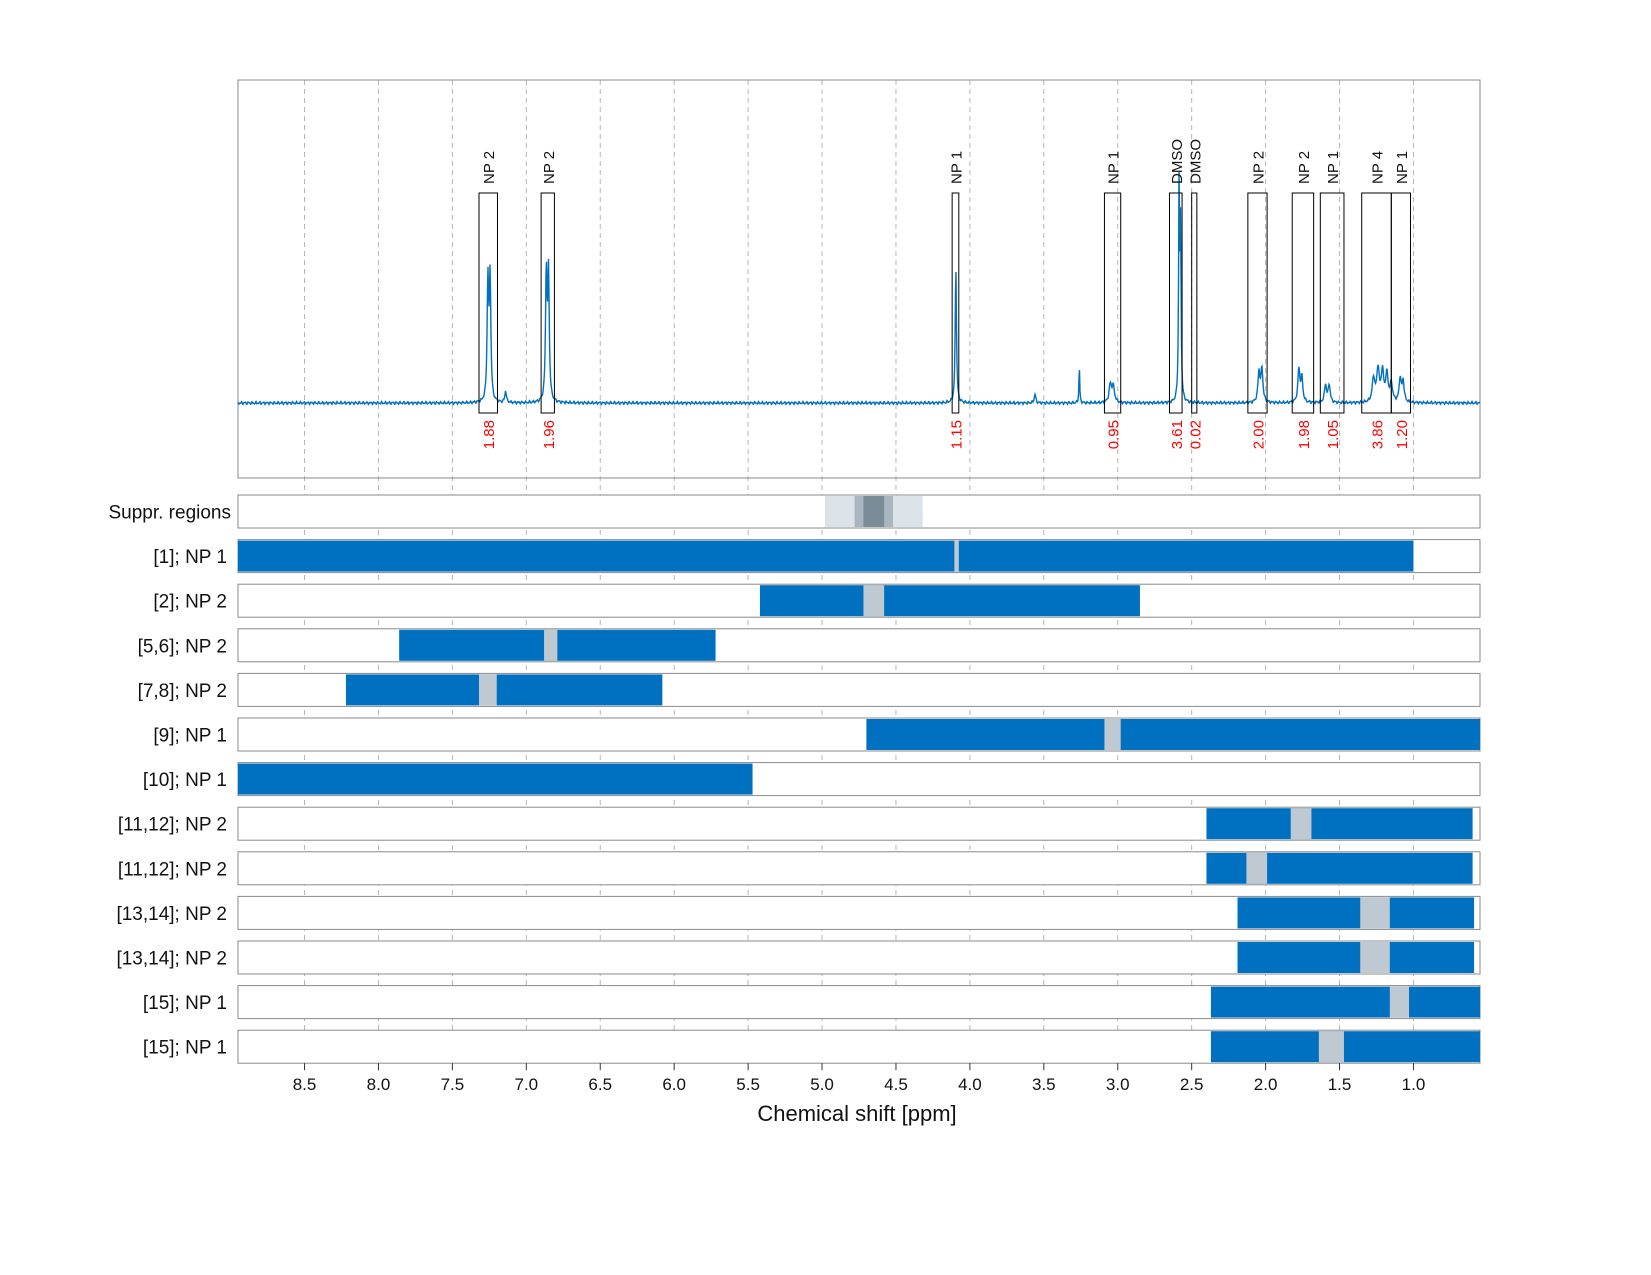 The width and height of the screenshot is (1651, 1275). Describe the element at coordinates (1266, 1084) in the screenshot. I see `x-tick-label: 2.0` at that location.